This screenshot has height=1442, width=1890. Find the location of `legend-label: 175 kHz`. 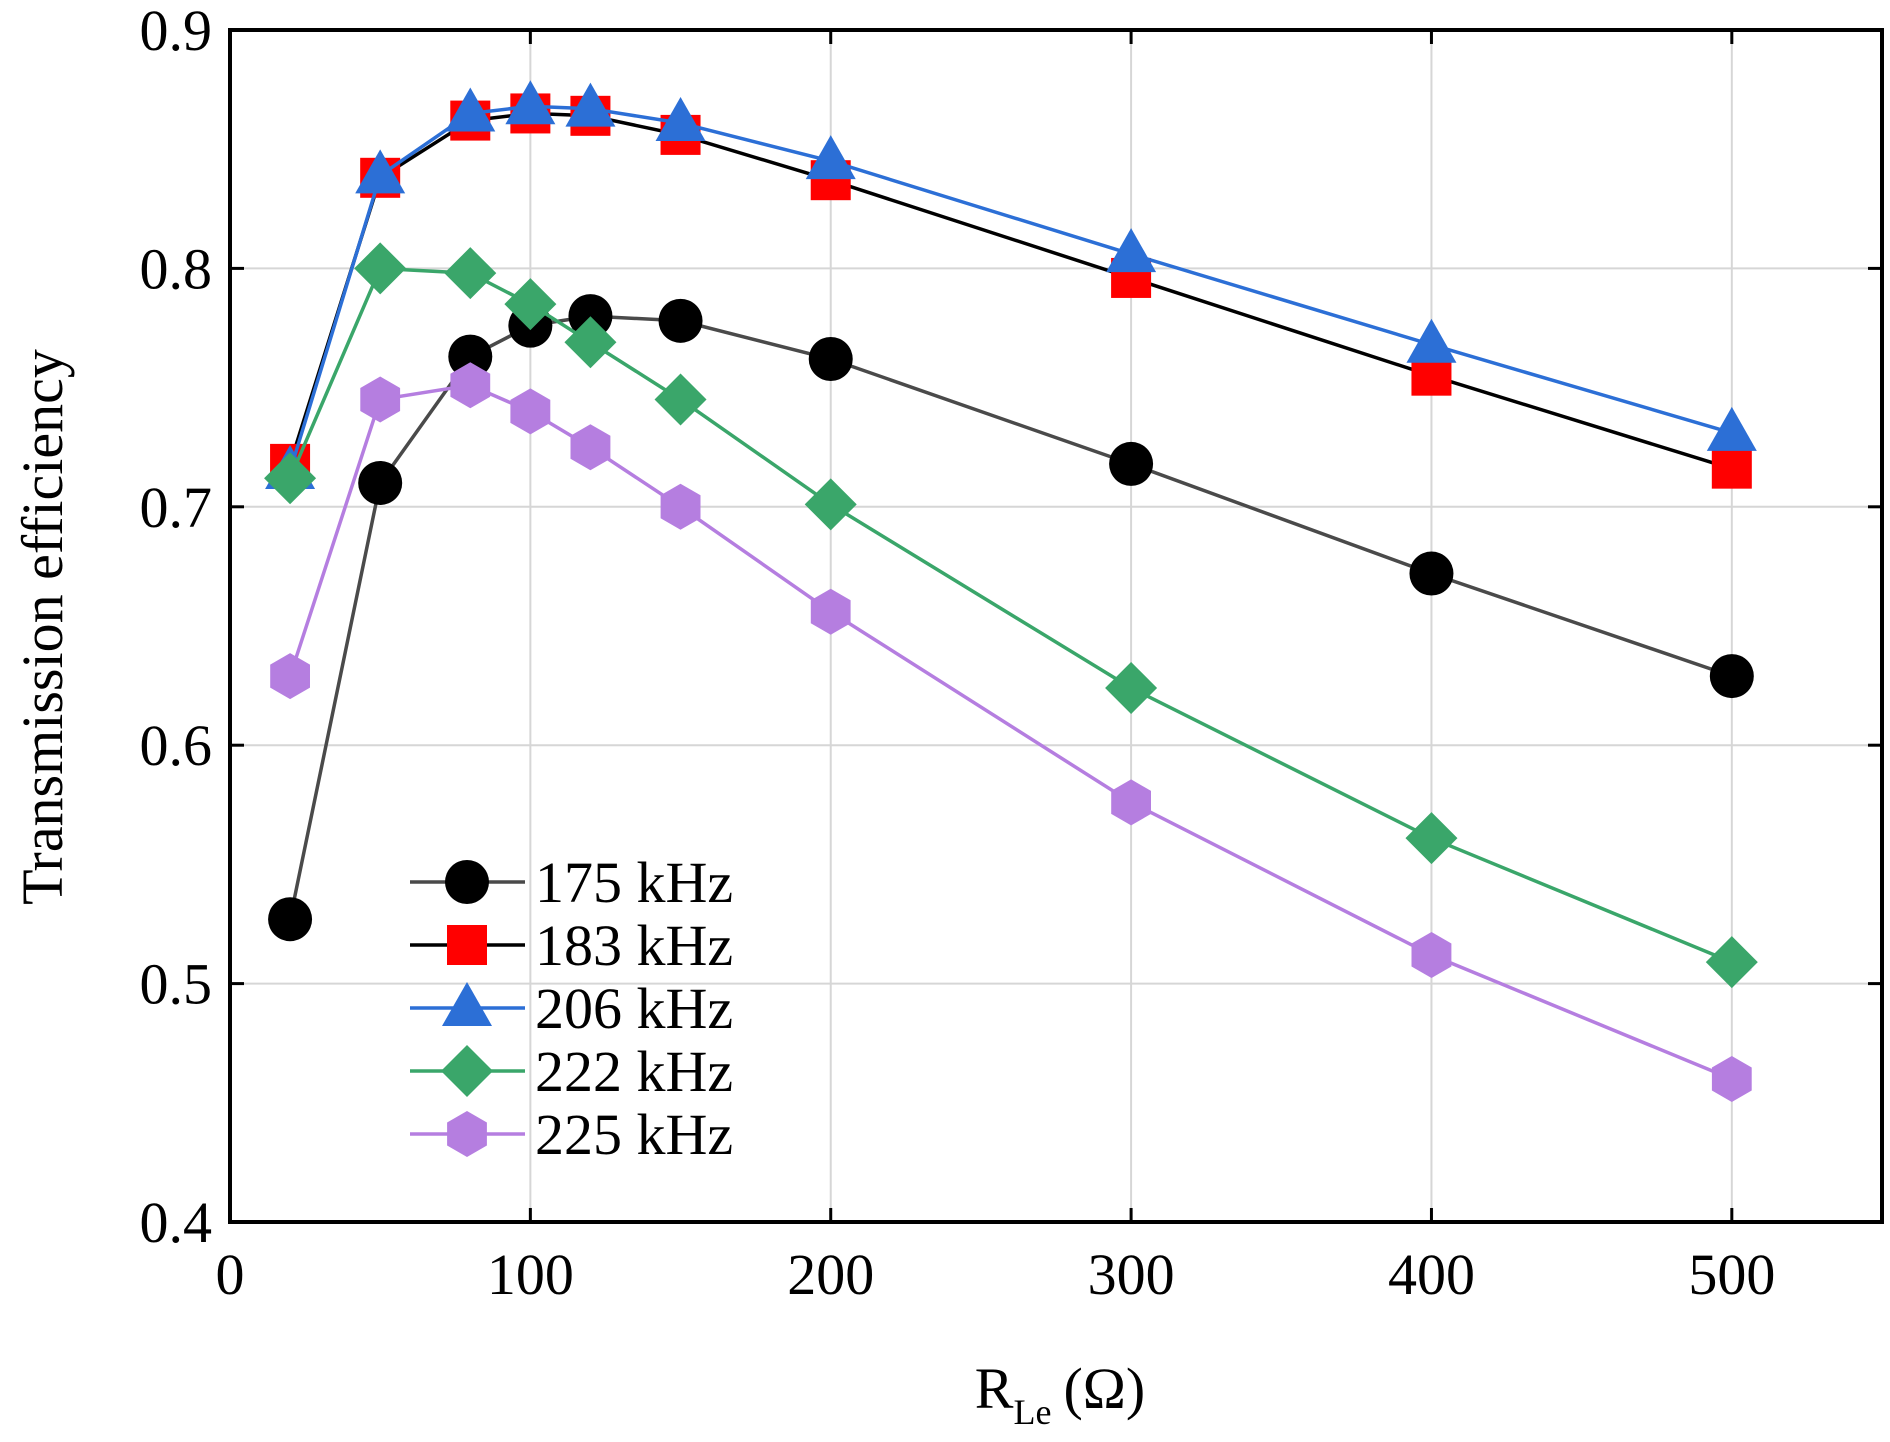

legend-label: 175 kHz is located at coordinates (634, 882).